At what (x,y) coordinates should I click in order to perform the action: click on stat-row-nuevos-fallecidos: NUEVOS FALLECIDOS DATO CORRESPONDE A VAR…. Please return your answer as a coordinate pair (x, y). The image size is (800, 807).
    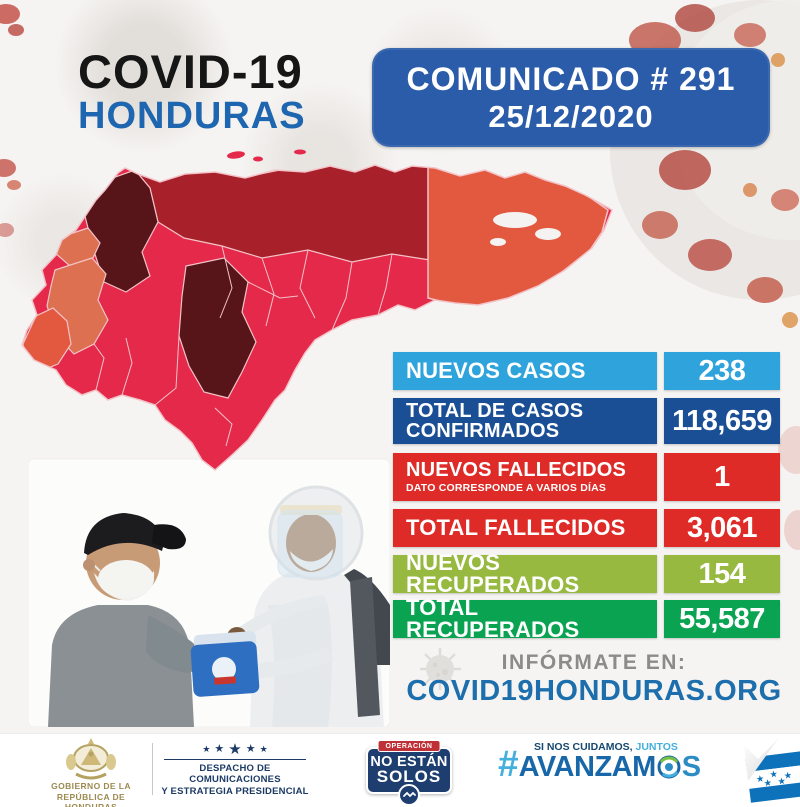
    Looking at the image, I should click on (586, 477).